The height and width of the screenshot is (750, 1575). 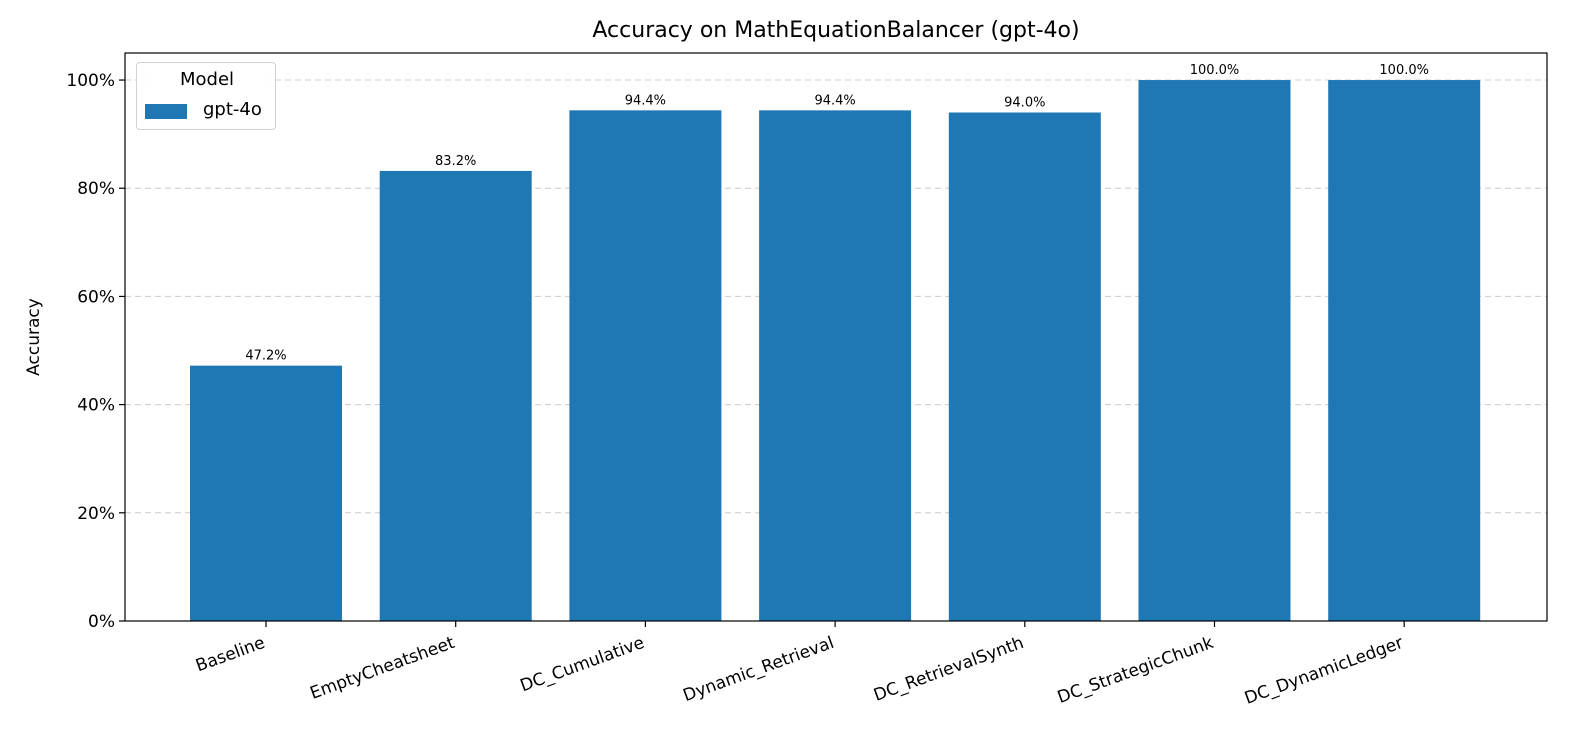 What do you see at coordinates (34, 337) in the screenshot?
I see `y-axis-label: Accuracy` at bounding box center [34, 337].